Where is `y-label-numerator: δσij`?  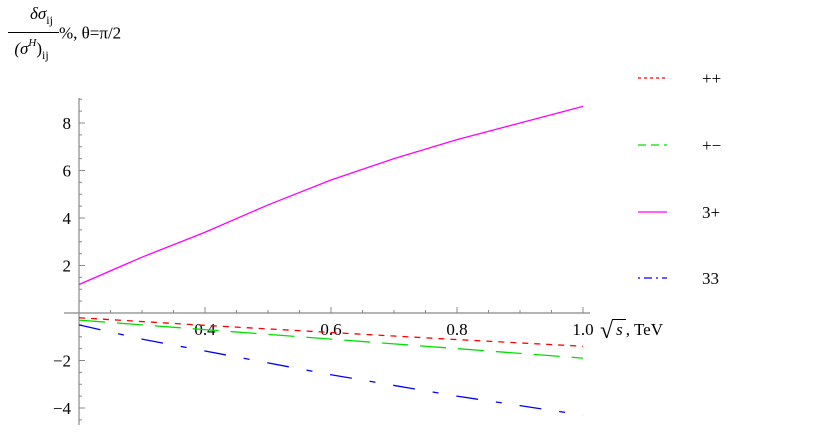
y-label-numerator: δσij is located at coordinates (33, 18).